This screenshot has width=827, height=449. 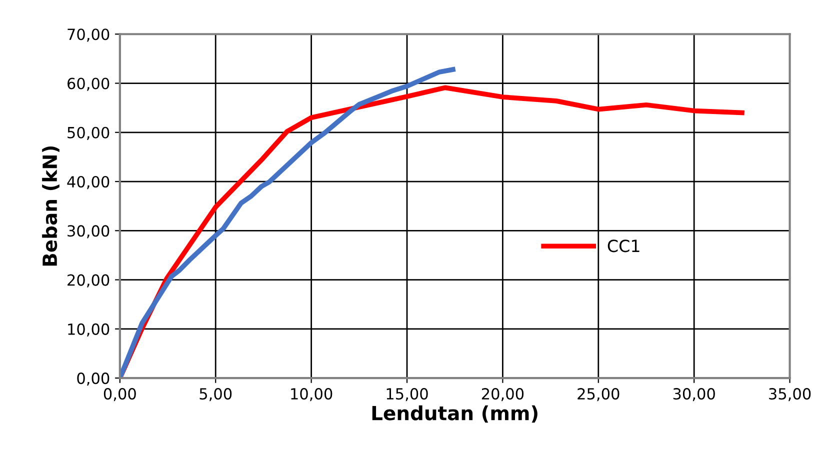 What do you see at coordinates (93, 379) in the screenshot?
I see `y-tick-label: 0,00` at bounding box center [93, 379].